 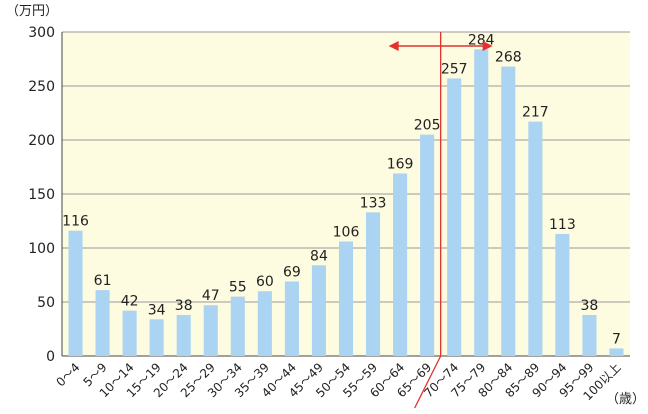 What do you see at coordinates (562, 225) in the screenshot?
I see `bar-value-label: 113` at bounding box center [562, 225].